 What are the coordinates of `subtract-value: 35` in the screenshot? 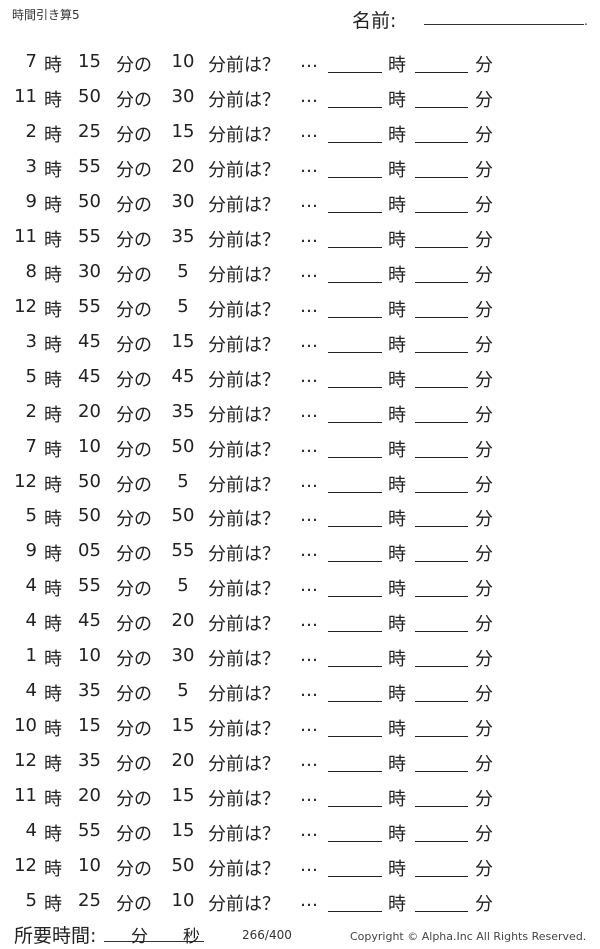 It's located at (183, 411).